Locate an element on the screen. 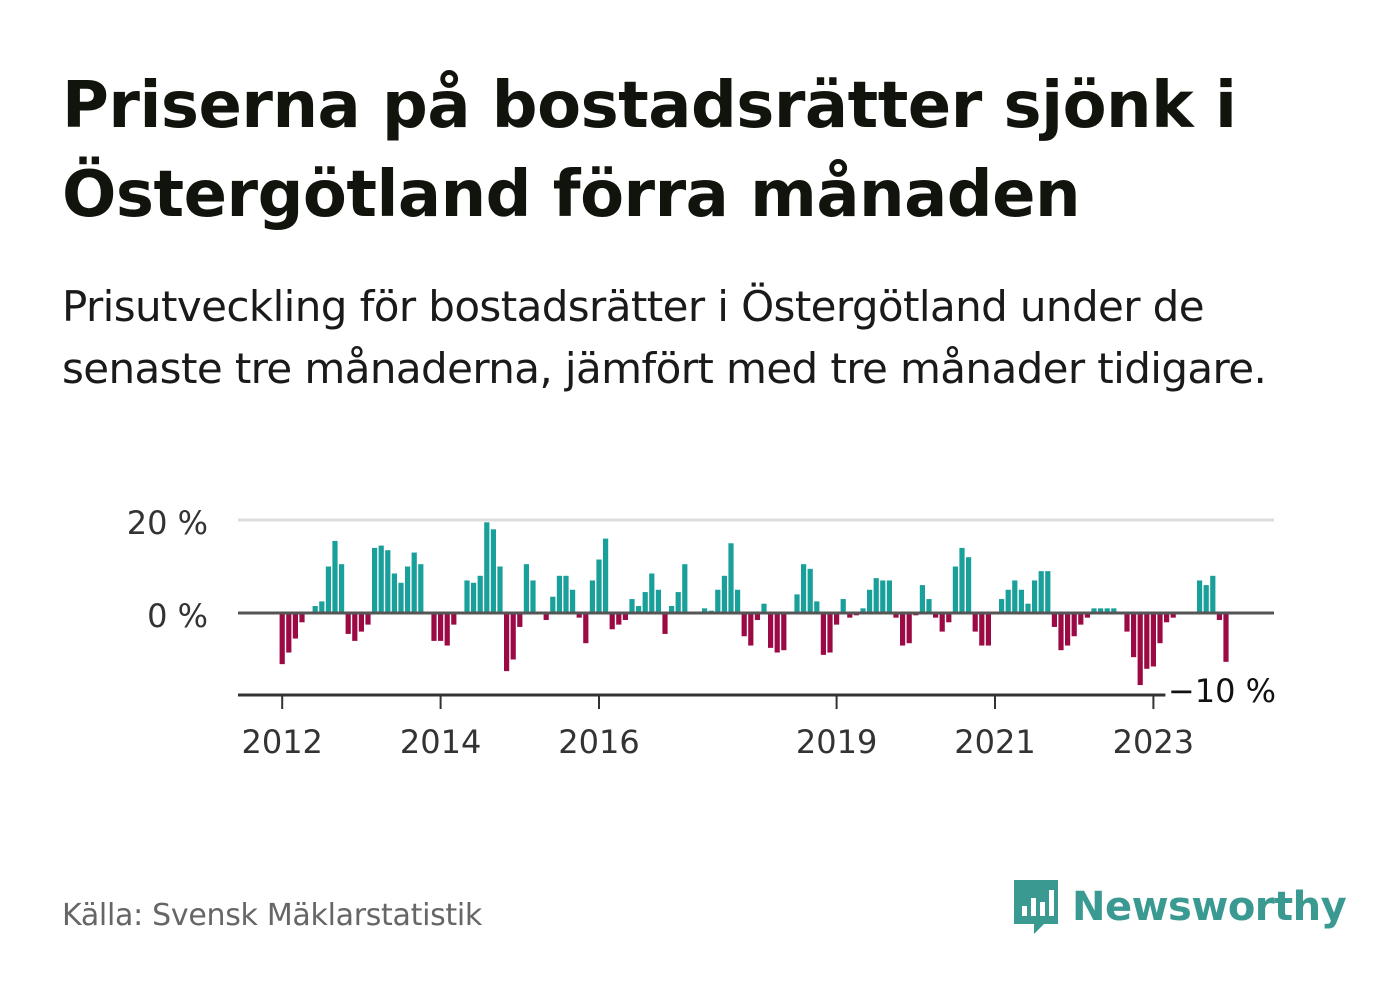 This screenshot has height=999, width=1382. y-tick-label: 20 % is located at coordinates (167, 523).